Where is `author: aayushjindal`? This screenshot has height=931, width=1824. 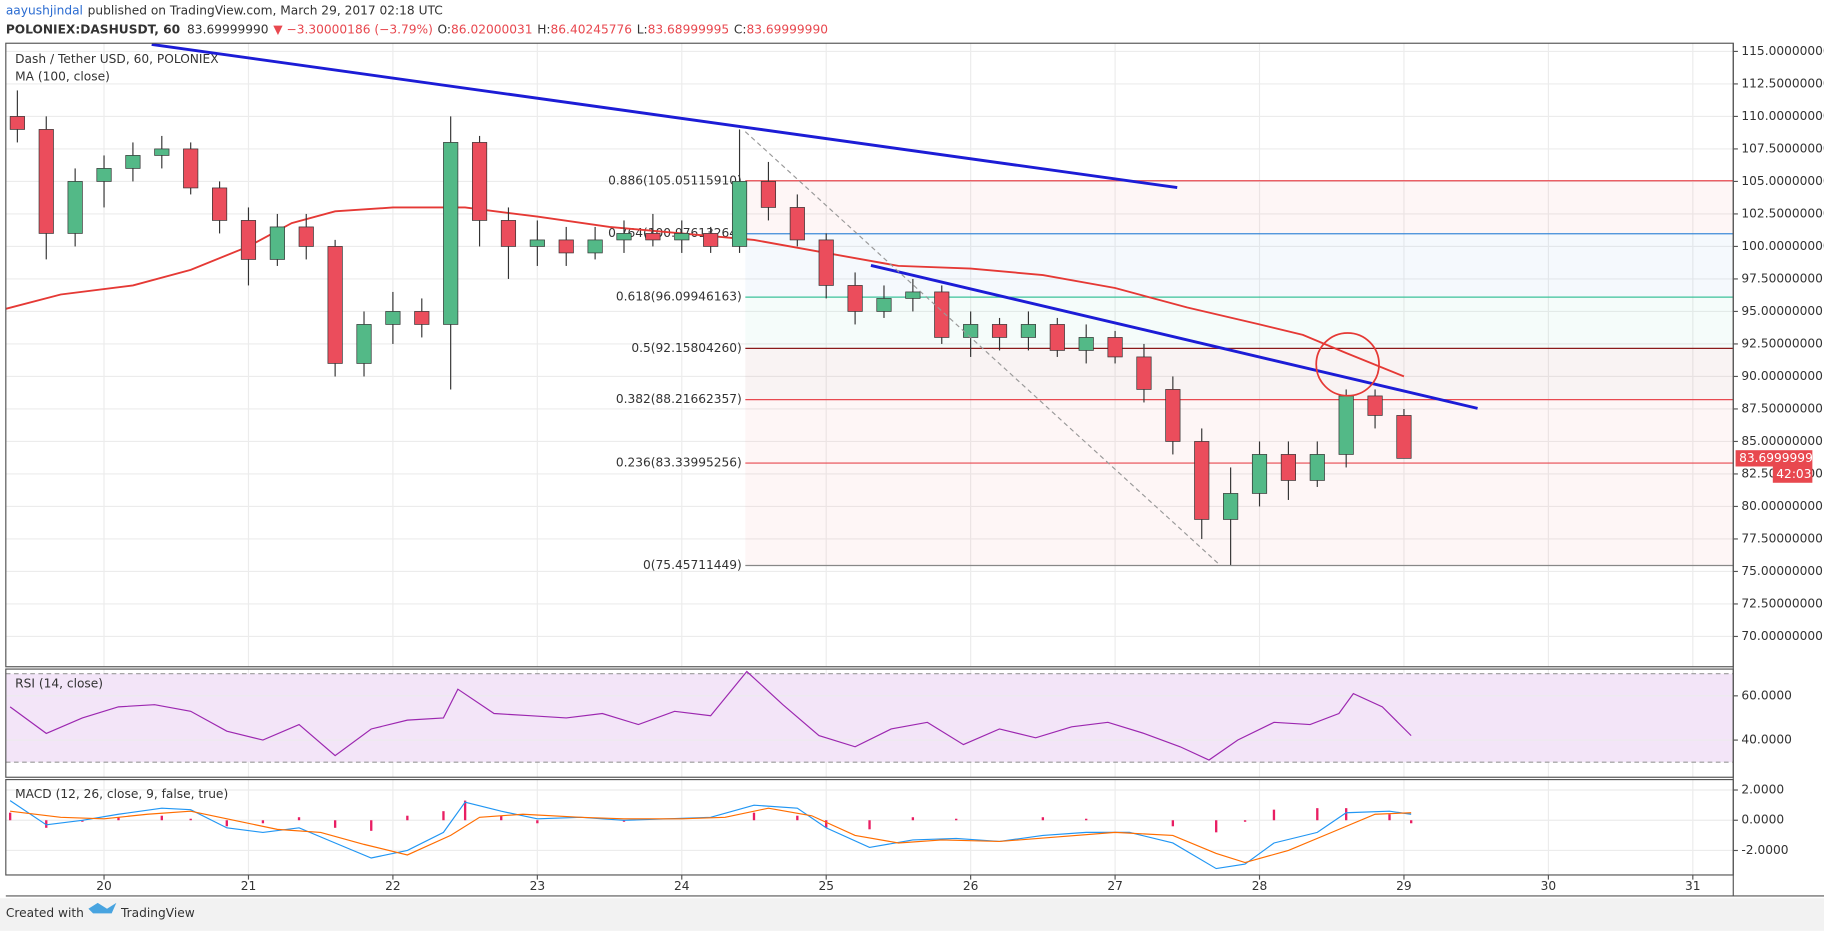
author: aayushjindal is located at coordinates (44, 10).